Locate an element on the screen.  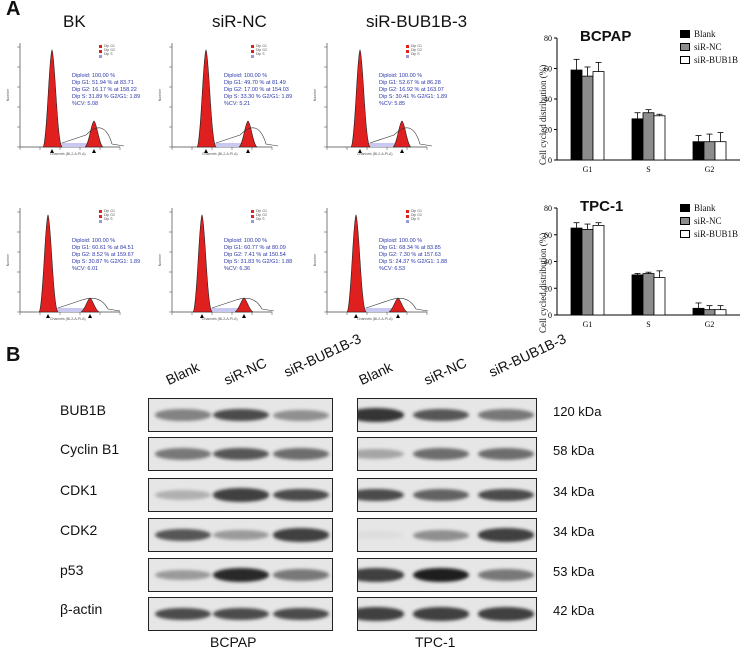
histogram-stat-line: Dip S: 31.83 % G2/G1: 1.88 is located at coordinates (258, 262).